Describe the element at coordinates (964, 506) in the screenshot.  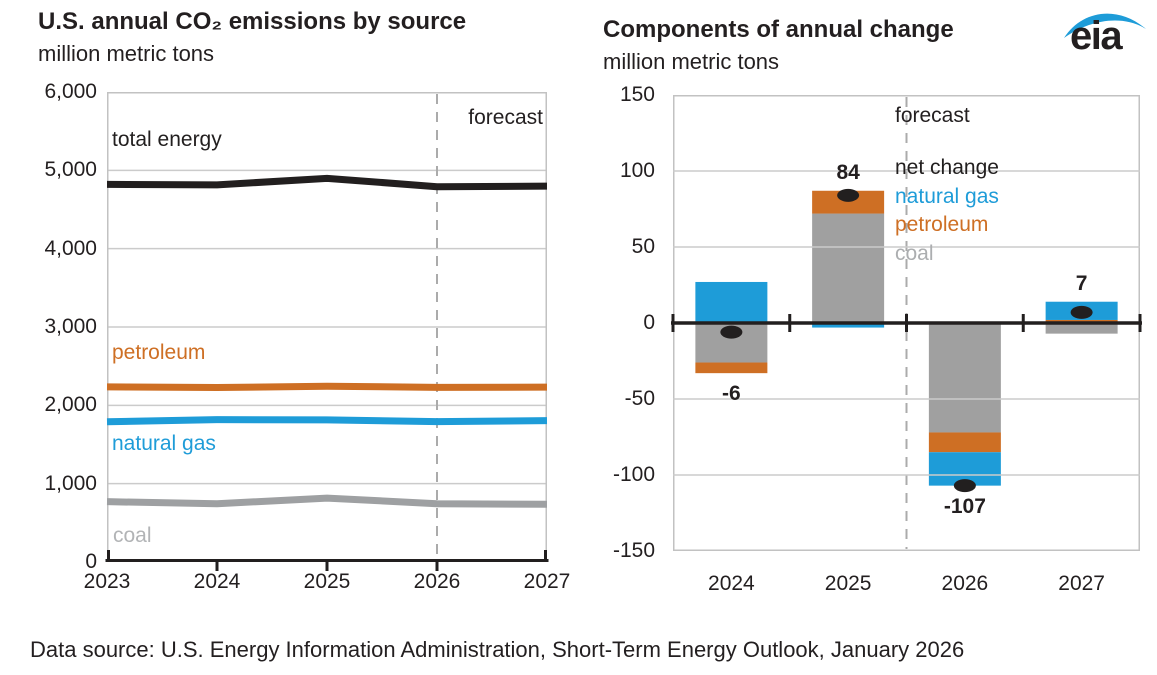
I see `net-change-value-label: -107` at that location.